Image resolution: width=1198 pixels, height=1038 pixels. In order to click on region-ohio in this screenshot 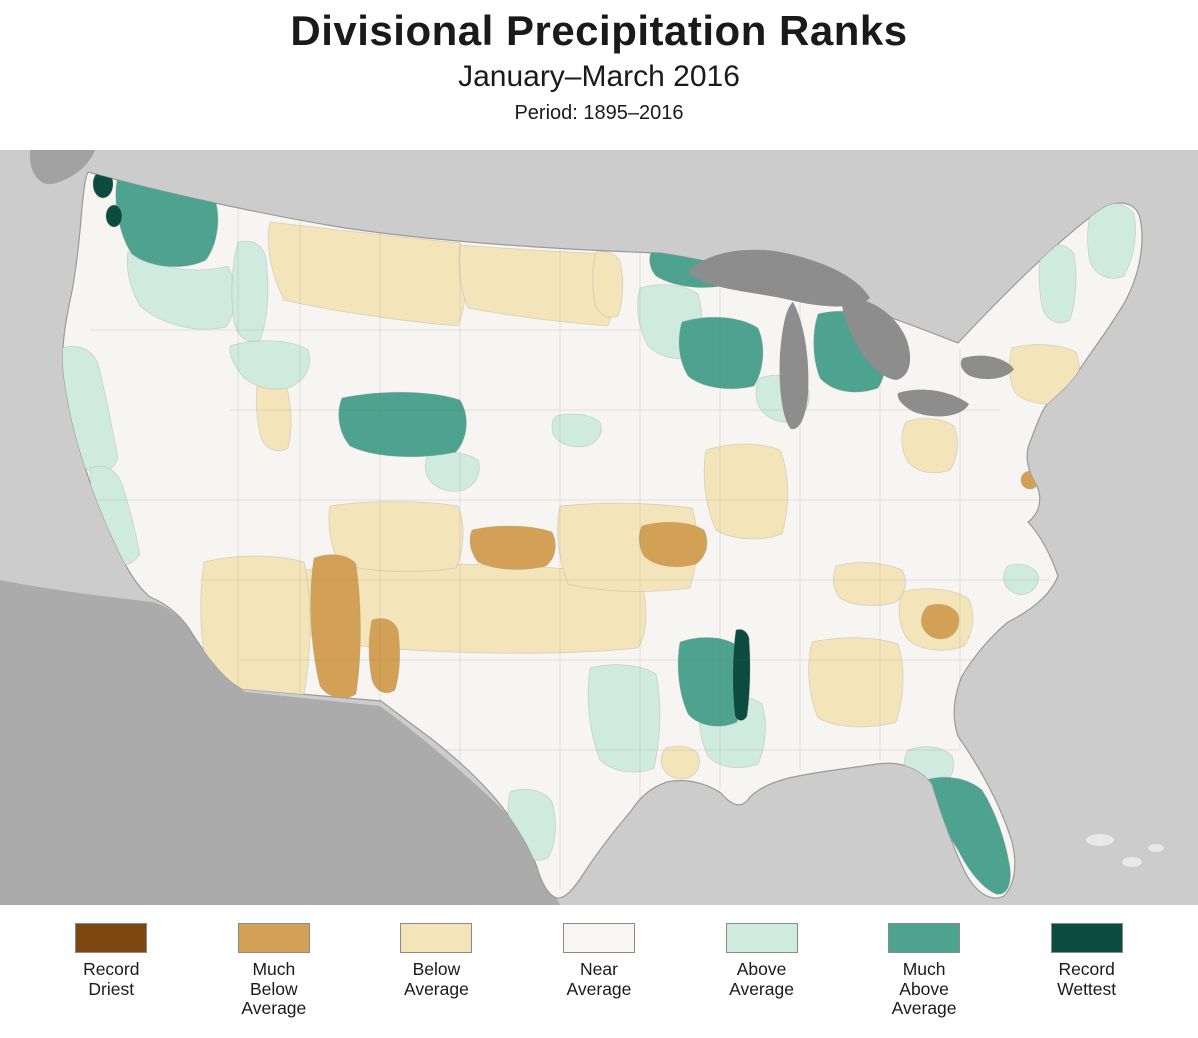, I will do `click(929, 446)`.